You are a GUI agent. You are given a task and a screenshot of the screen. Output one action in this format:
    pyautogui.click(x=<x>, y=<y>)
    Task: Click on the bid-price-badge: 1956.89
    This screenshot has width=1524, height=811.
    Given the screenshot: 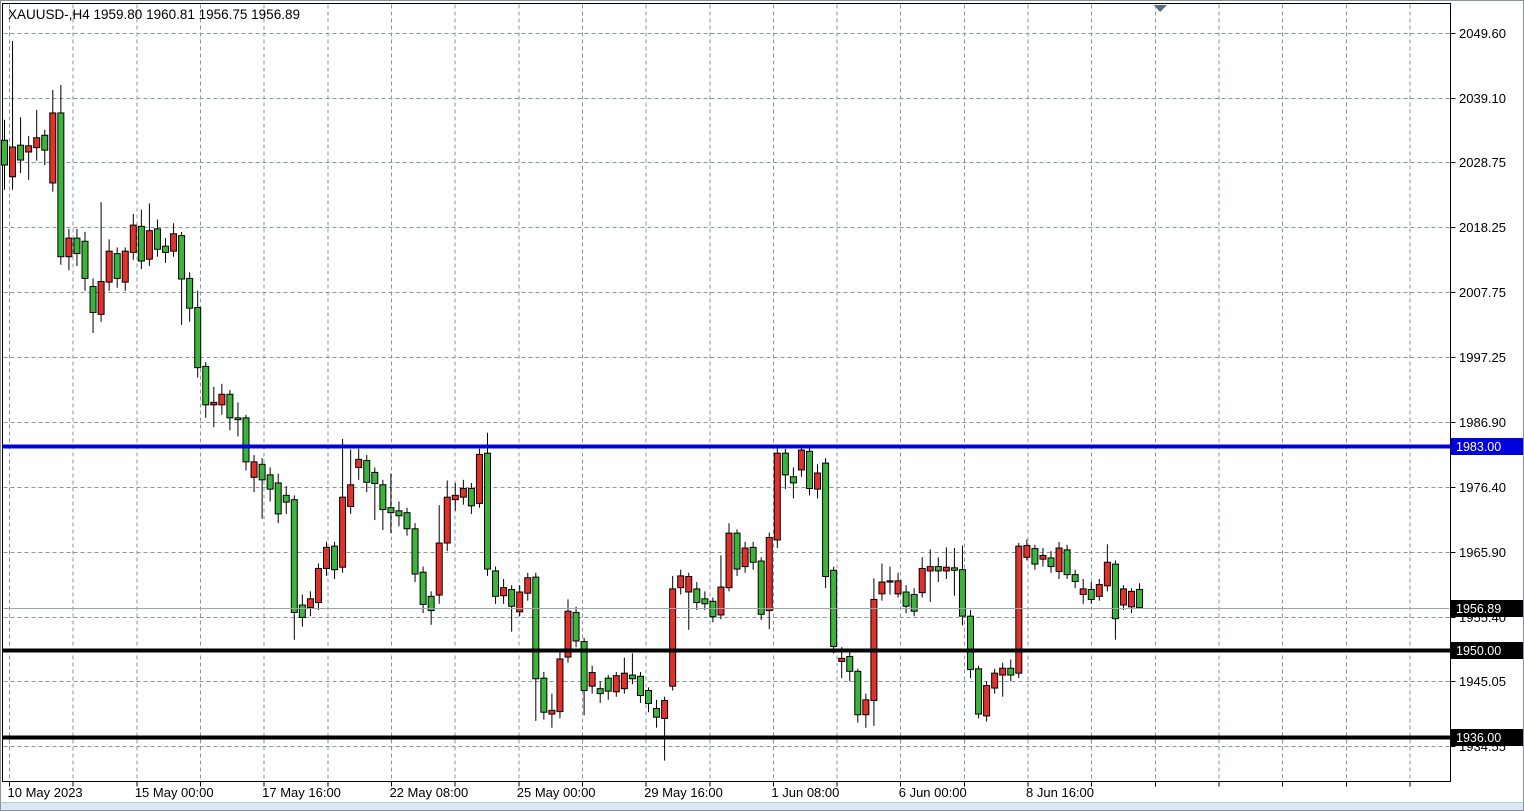 What is the action you would take?
    pyautogui.click(x=1487, y=608)
    